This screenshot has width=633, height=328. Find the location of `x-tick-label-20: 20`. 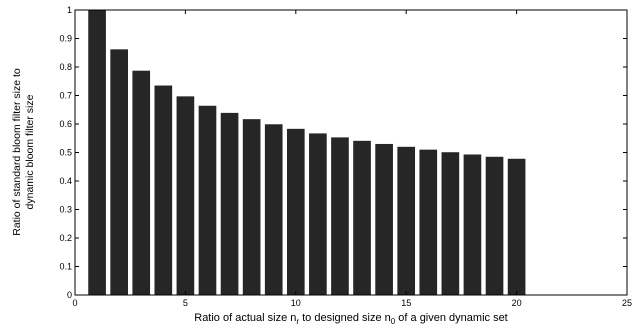

x-tick-label-20: 20 is located at coordinates (517, 303).